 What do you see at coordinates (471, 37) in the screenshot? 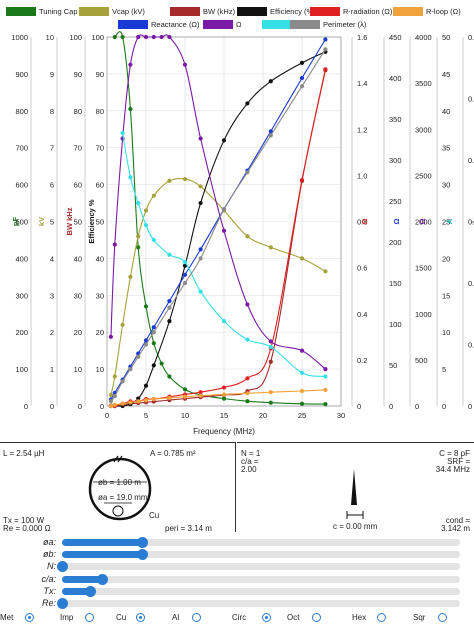
I see `axis-tick-label: 0.30` at bounding box center [471, 37].